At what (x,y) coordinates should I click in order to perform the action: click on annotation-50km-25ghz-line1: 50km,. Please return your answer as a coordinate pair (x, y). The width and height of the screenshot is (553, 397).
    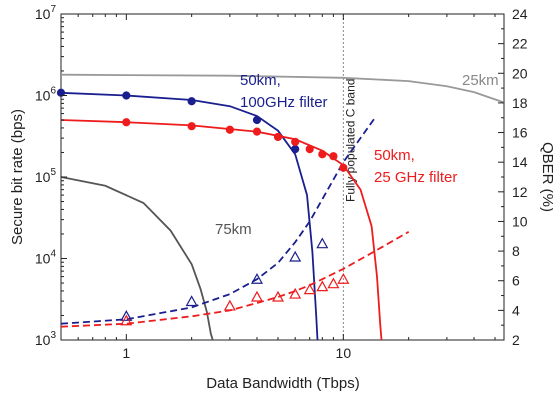
    Looking at the image, I should click on (394, 155).